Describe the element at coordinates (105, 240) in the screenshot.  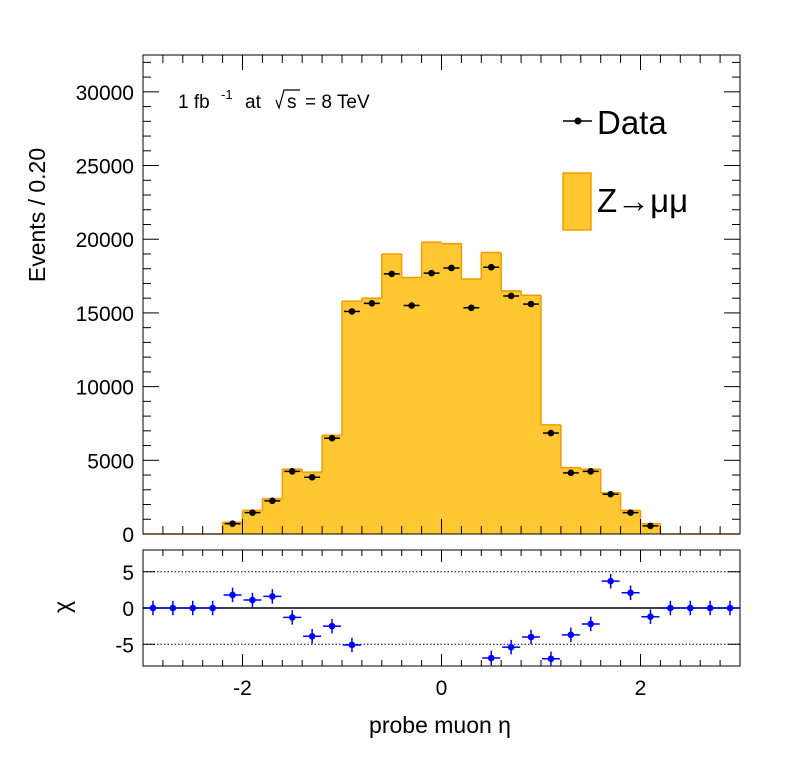
I see `main-y-tick-label: 20000` at that location.